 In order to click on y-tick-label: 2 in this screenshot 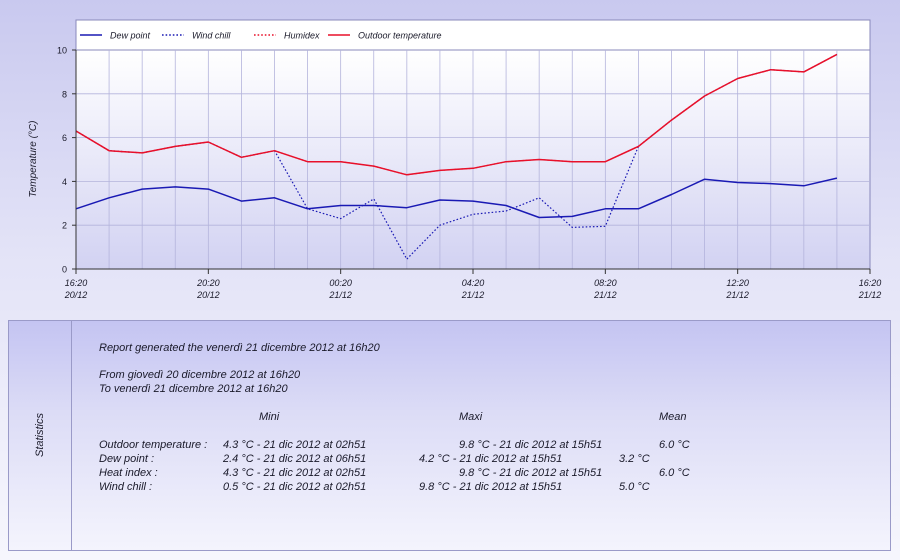, I will do `click(64, 226)`.